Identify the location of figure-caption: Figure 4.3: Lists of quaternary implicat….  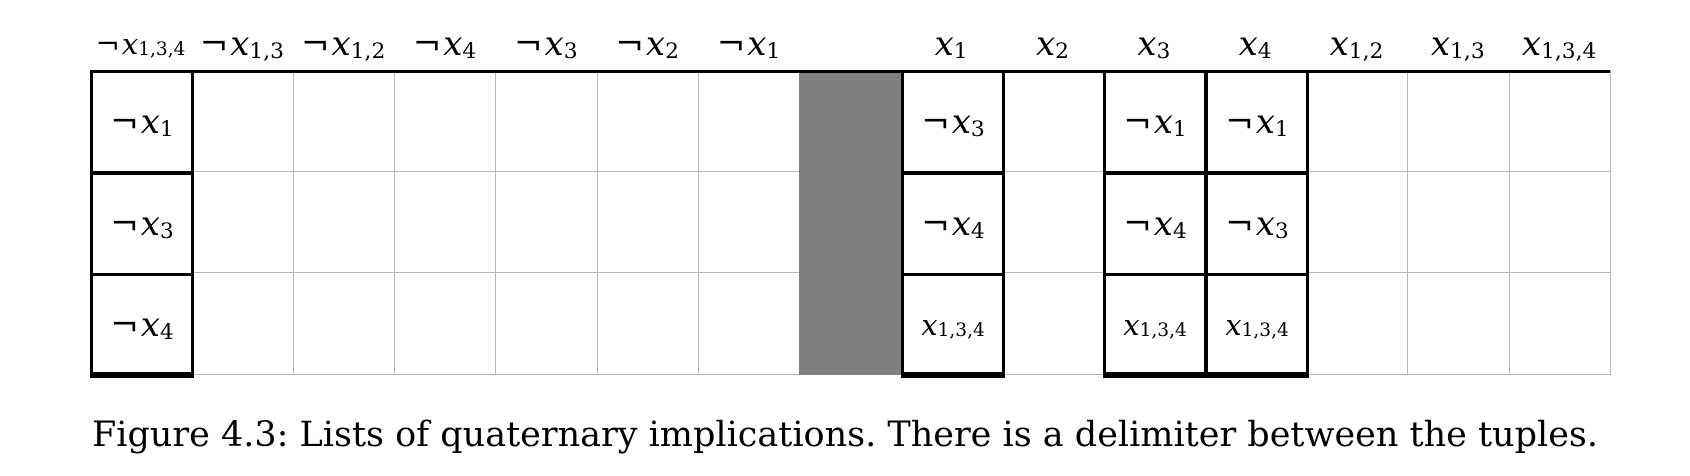
(844, 435).